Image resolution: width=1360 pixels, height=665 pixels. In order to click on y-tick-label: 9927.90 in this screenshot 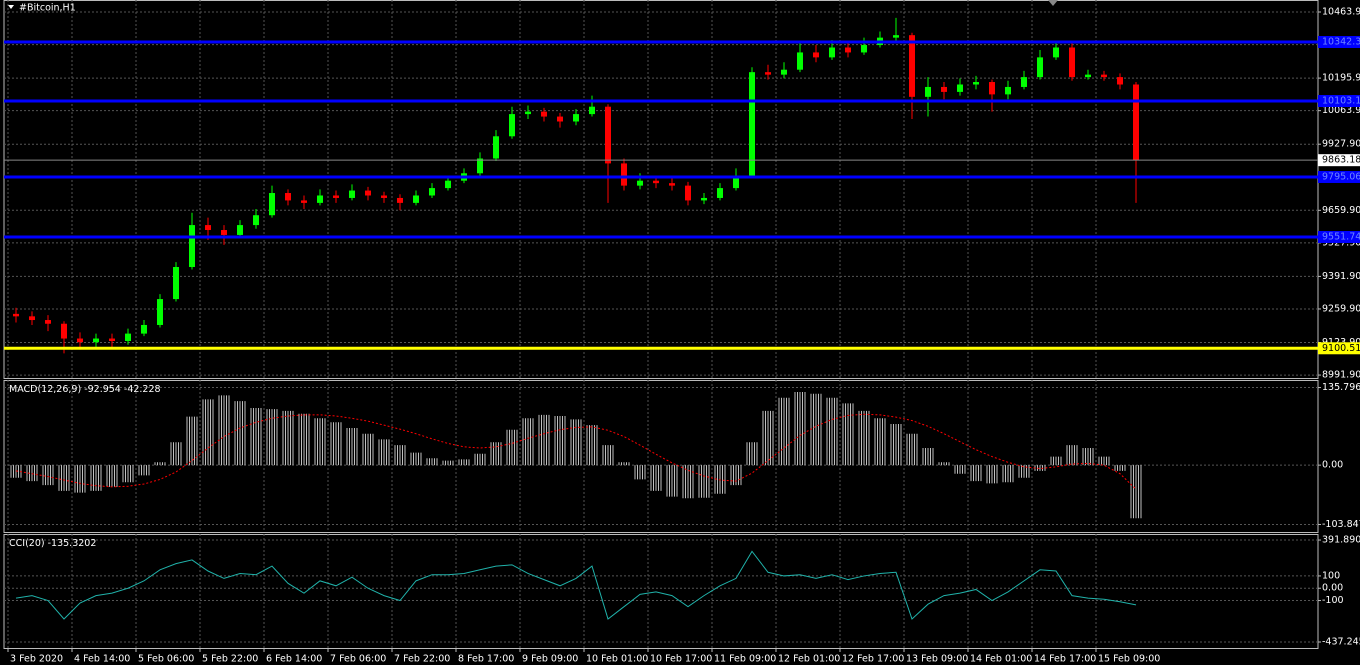, I will do `click(1341, 144)`.